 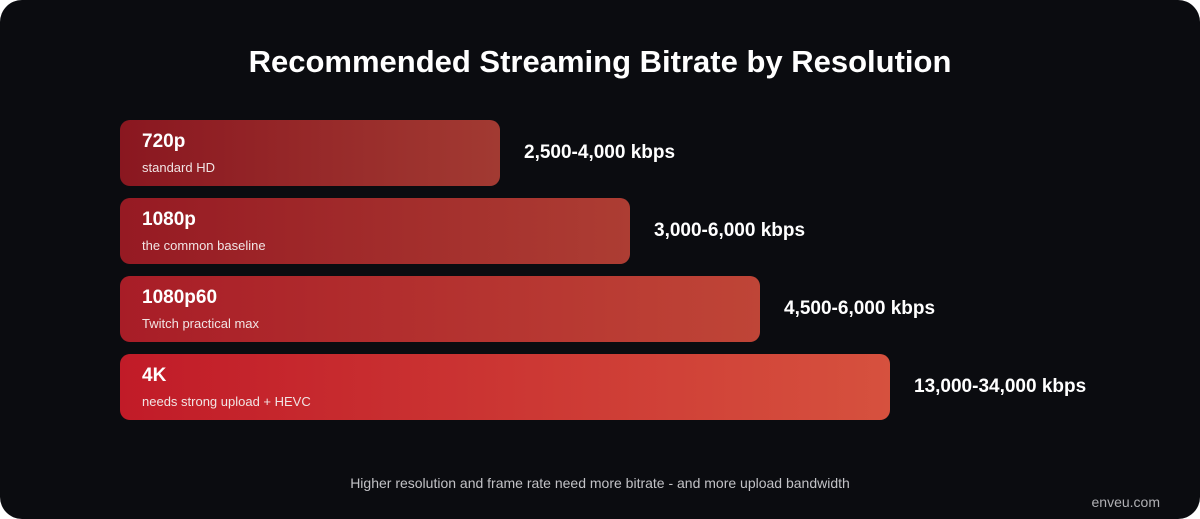 I want to click on bar: 1080p60 Twitch practical max, so click(x=440, y=309).